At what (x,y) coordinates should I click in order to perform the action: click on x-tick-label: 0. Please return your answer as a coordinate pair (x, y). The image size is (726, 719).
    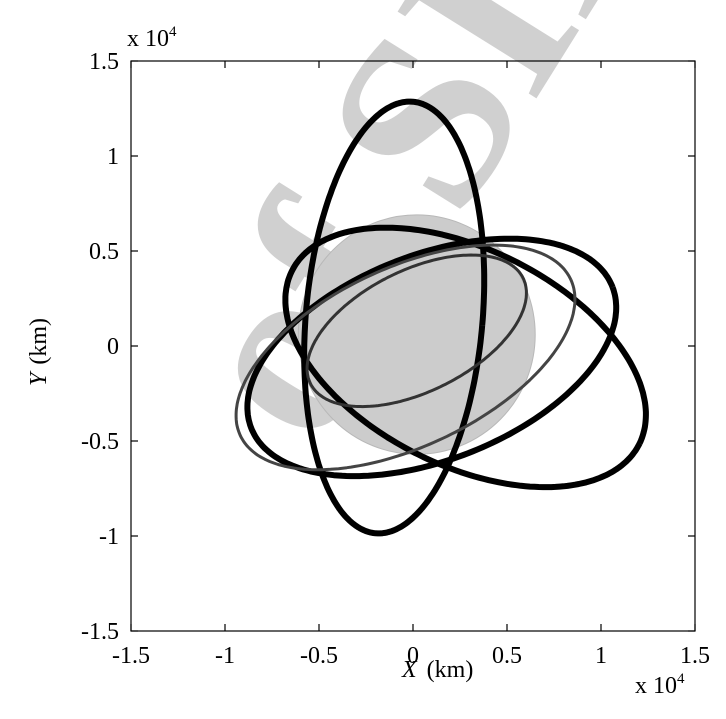
    Looking at the image, I should click on (413, 656).